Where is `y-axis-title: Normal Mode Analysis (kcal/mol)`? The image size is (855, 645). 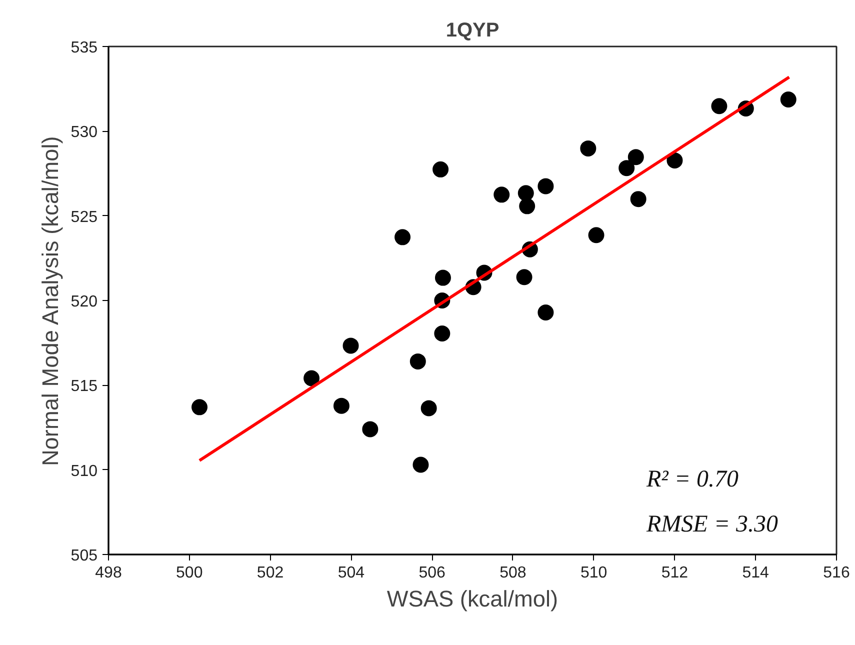 y-axis-title: Normal Mode Analysis (kcal/mol) is located at coordinates (49, 301).